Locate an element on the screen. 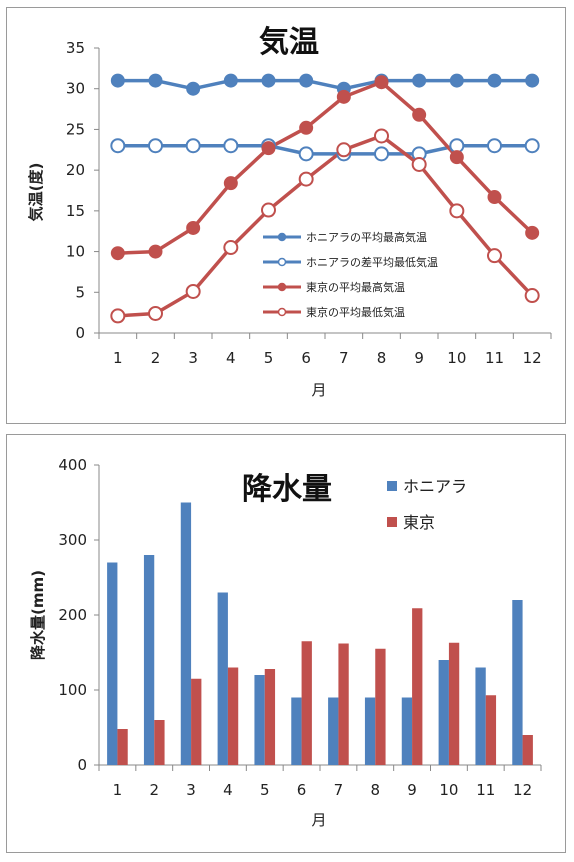  y-tick-label: 200 is located at coordinates (72, 615).